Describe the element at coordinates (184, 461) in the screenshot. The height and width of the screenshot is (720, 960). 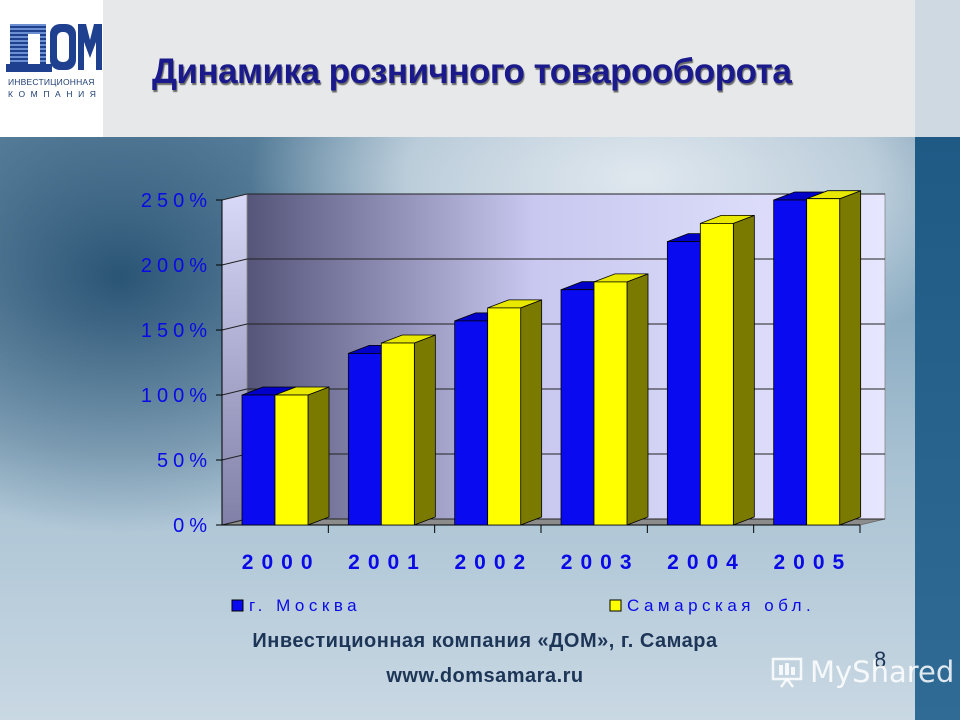
I see `y-tick-label: 50%` at that location.